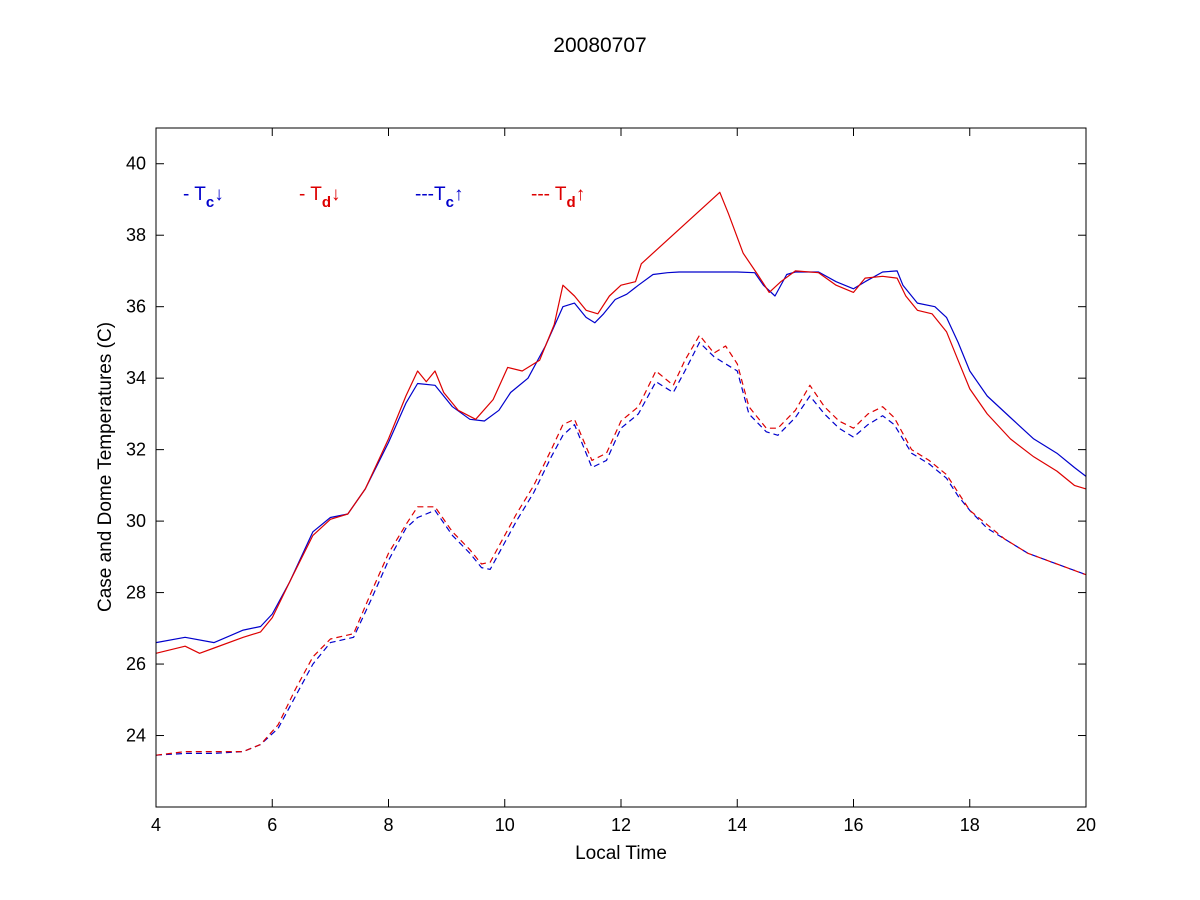 This screenshot has height=900, width=1200. I want to click on x-tick-label: 14, so click(737, 825).